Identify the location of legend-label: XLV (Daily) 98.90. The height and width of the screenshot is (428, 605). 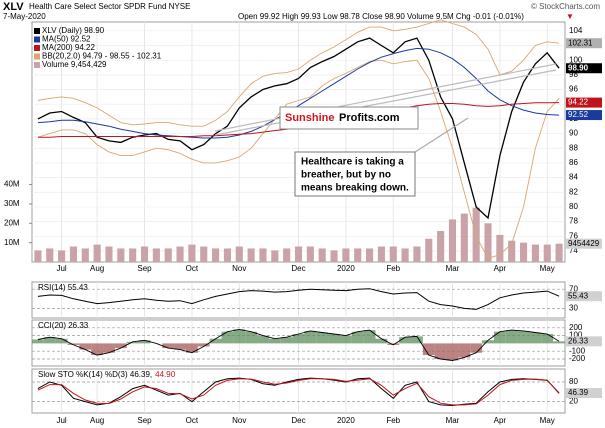
(73, 30).